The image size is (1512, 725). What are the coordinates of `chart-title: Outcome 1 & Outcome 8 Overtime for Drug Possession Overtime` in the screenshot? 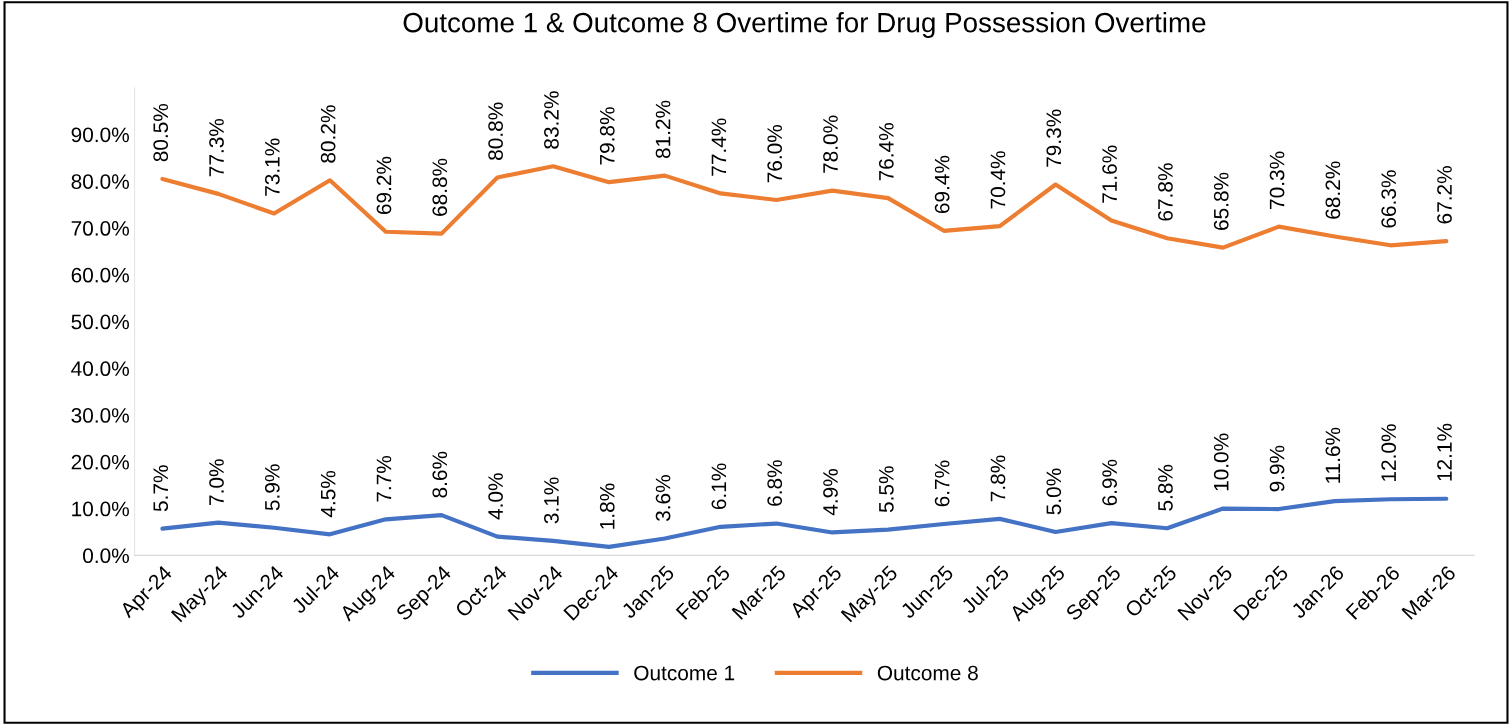 It's located at (804, 25).